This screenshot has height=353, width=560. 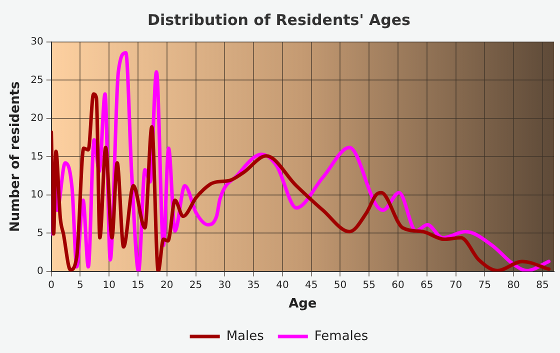 What do you see at coordinates (513, 285) in the screenshot?
I see `x-tick-label: 80` at bounding box center [513, 285].